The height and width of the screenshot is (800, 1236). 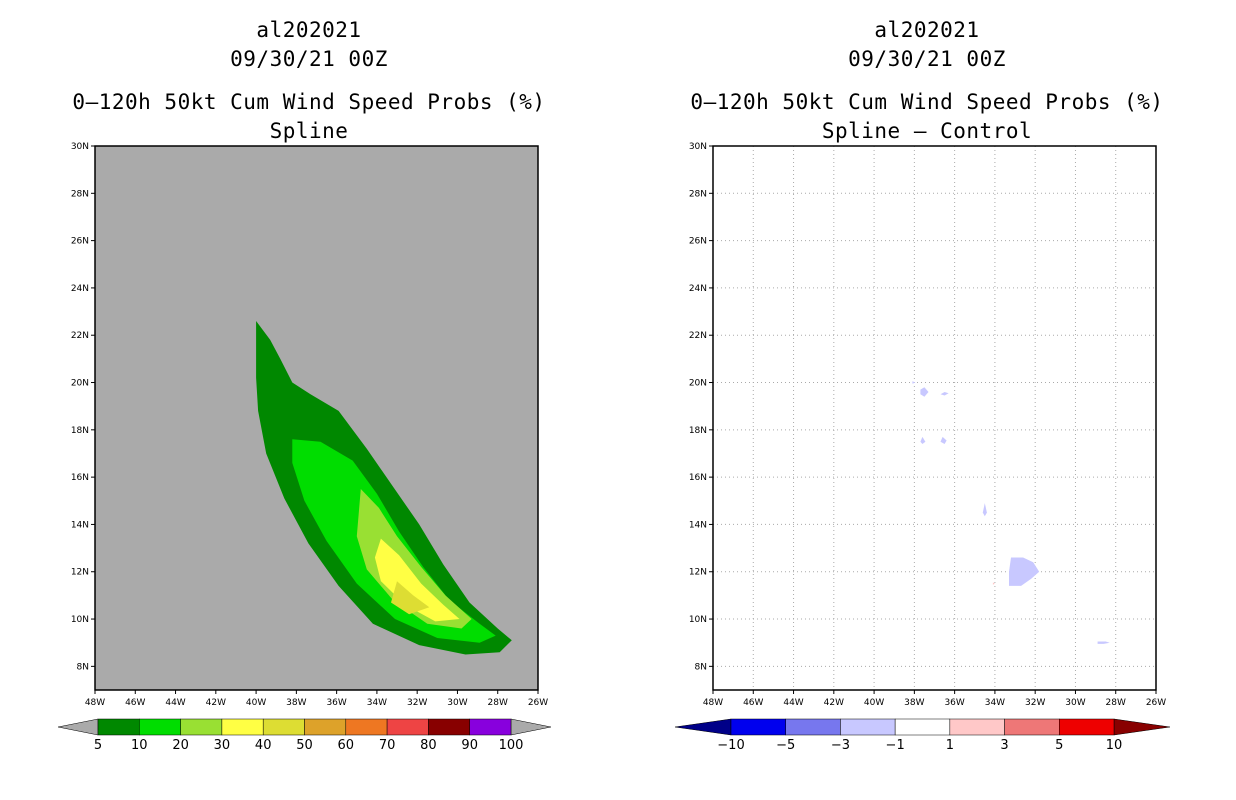 What do you see at coordinates (346, 745) in the screenshot?
I see `colorbar-label: 60` at bounding box center [346, 745].